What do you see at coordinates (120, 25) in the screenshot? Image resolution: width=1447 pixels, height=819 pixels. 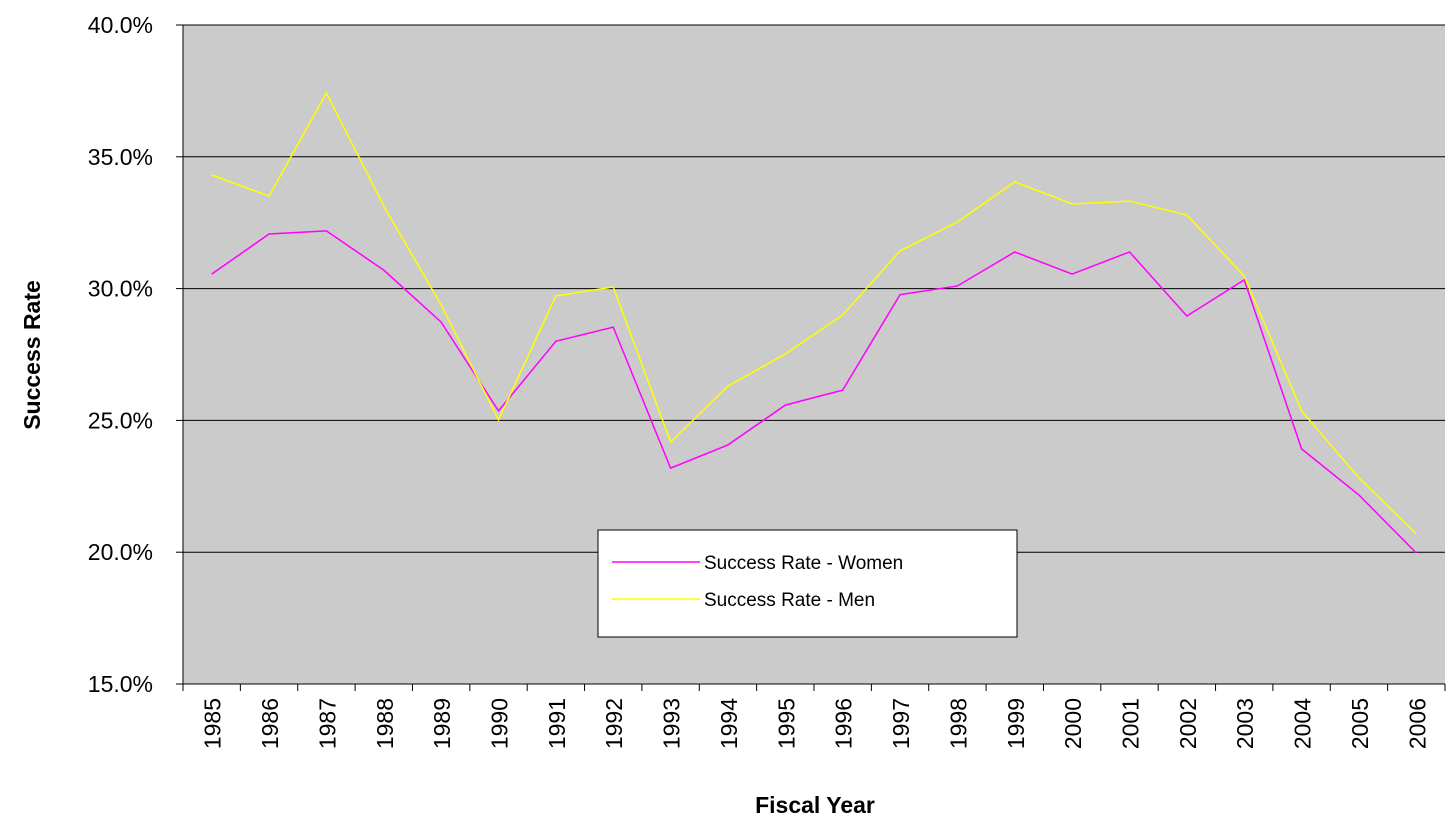 I see `y-tick-label: 40.0%` at bounding box center [120, 25].